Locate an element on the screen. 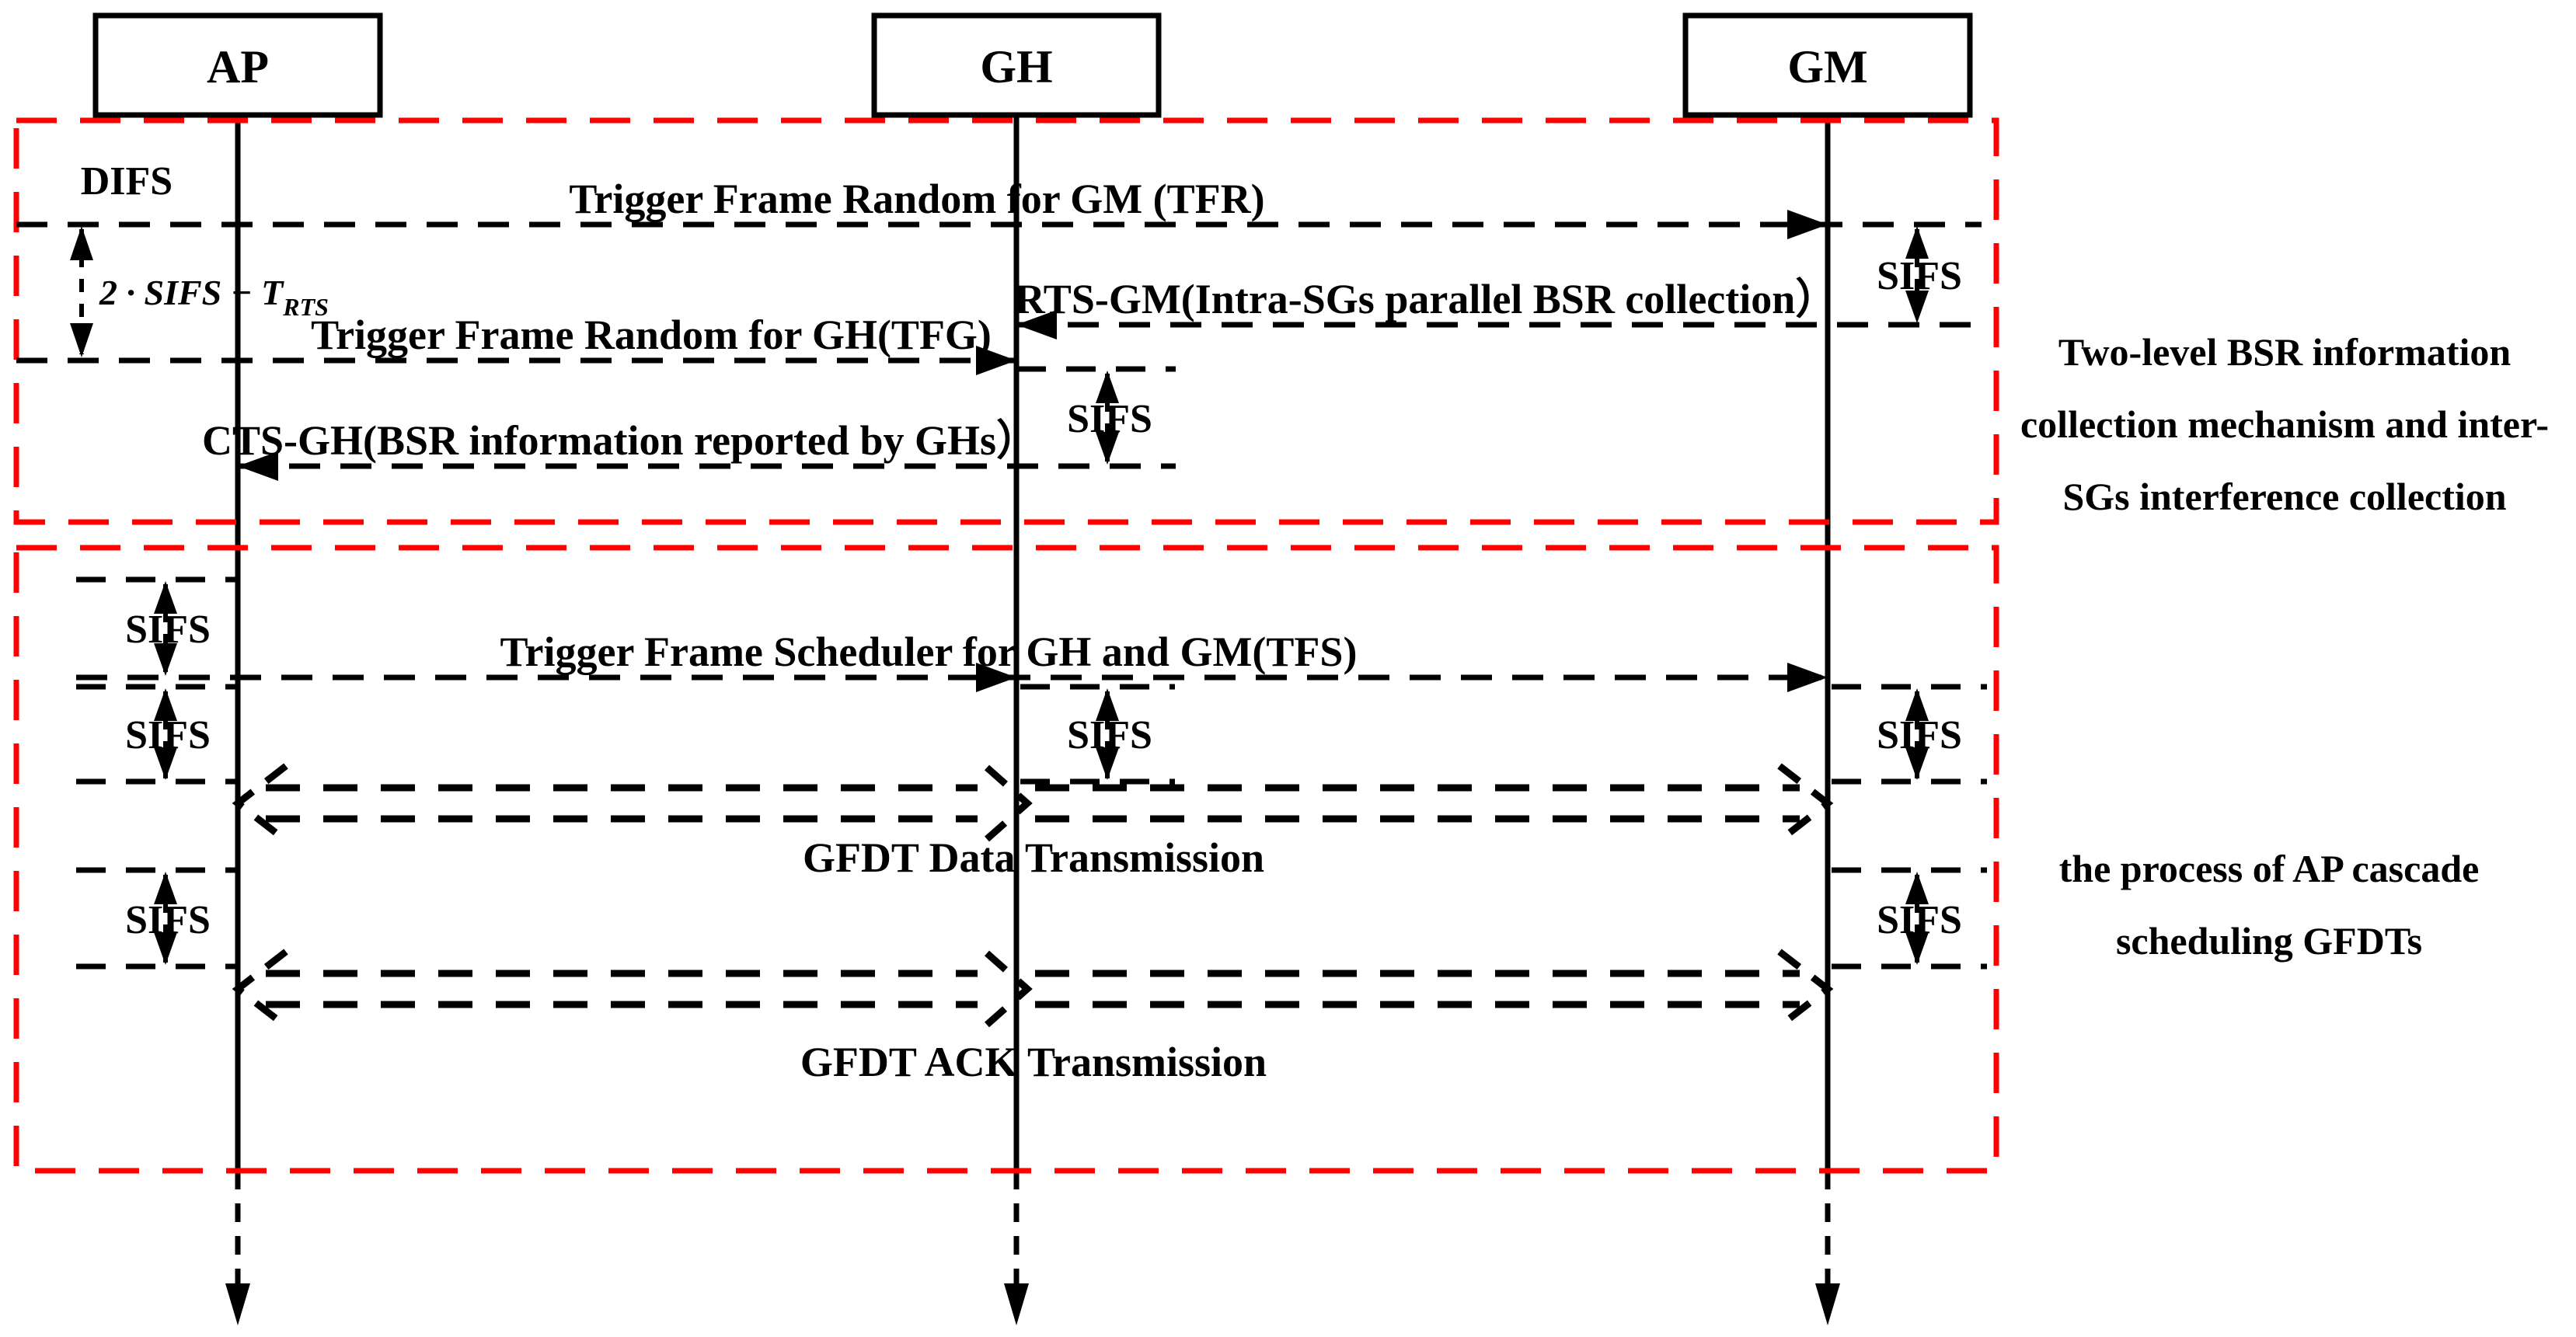 This screenshot has height=1337, width=2576. gm-lifeline is located at coordinates (1827, 720).